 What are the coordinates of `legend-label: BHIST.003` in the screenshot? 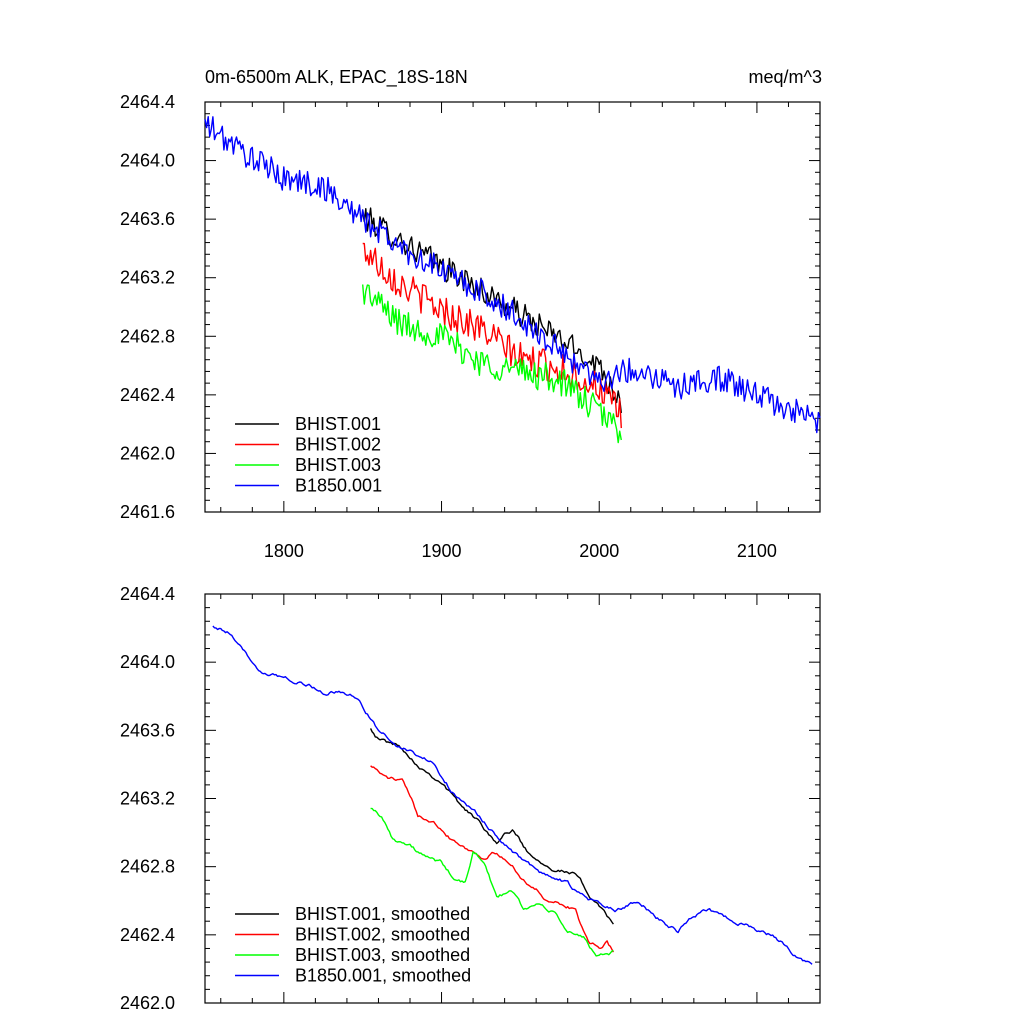 It's located at (338, 465).